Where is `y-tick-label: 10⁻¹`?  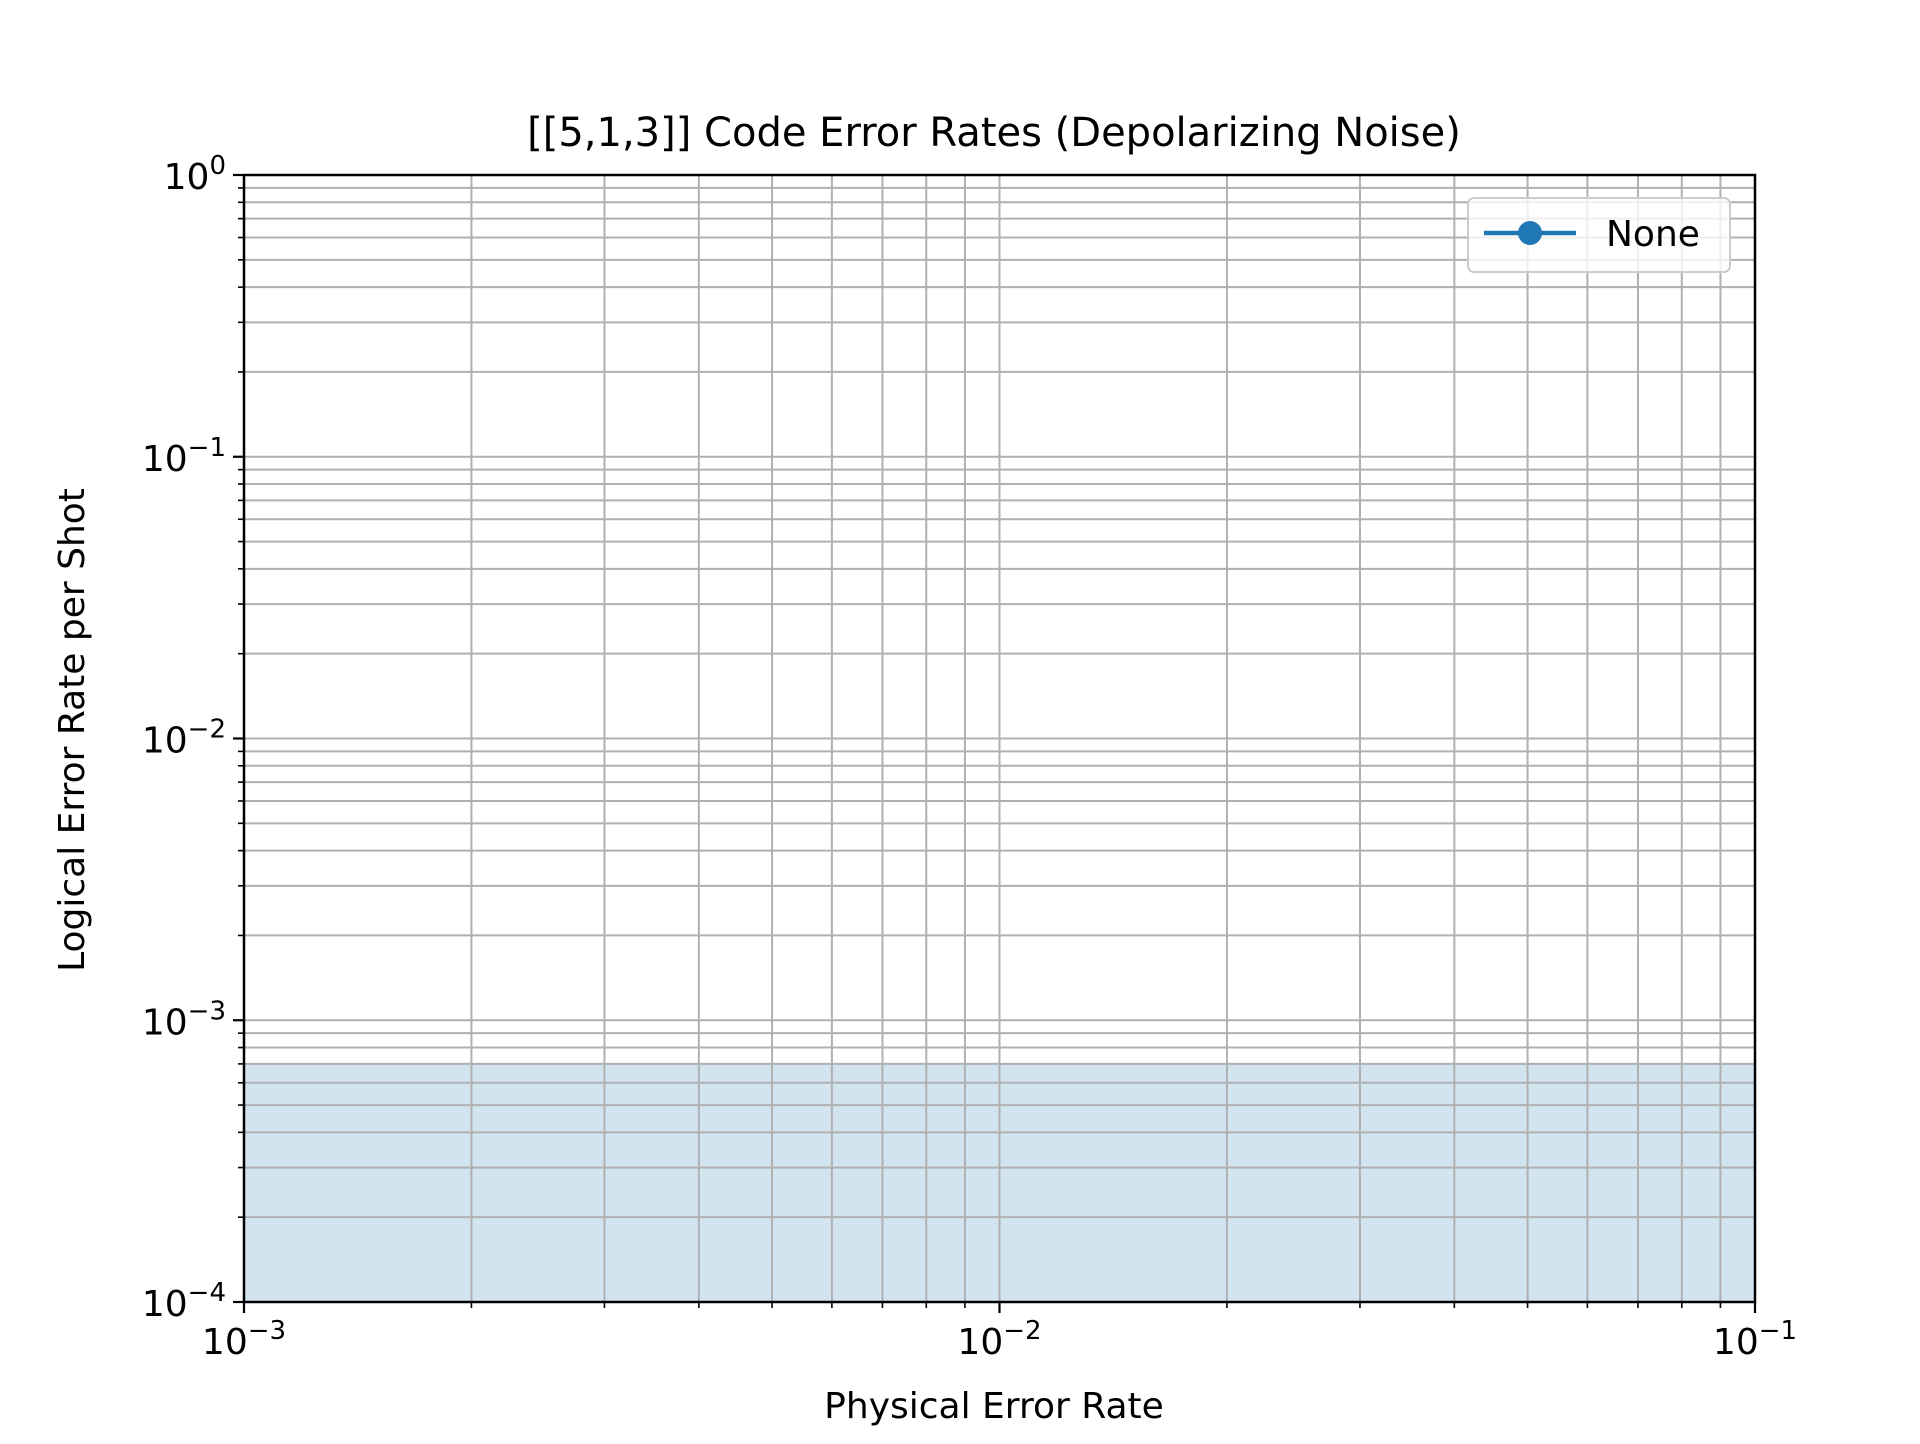
y-tick-label: 10⁻¹ is located at coordinates (184, 456).